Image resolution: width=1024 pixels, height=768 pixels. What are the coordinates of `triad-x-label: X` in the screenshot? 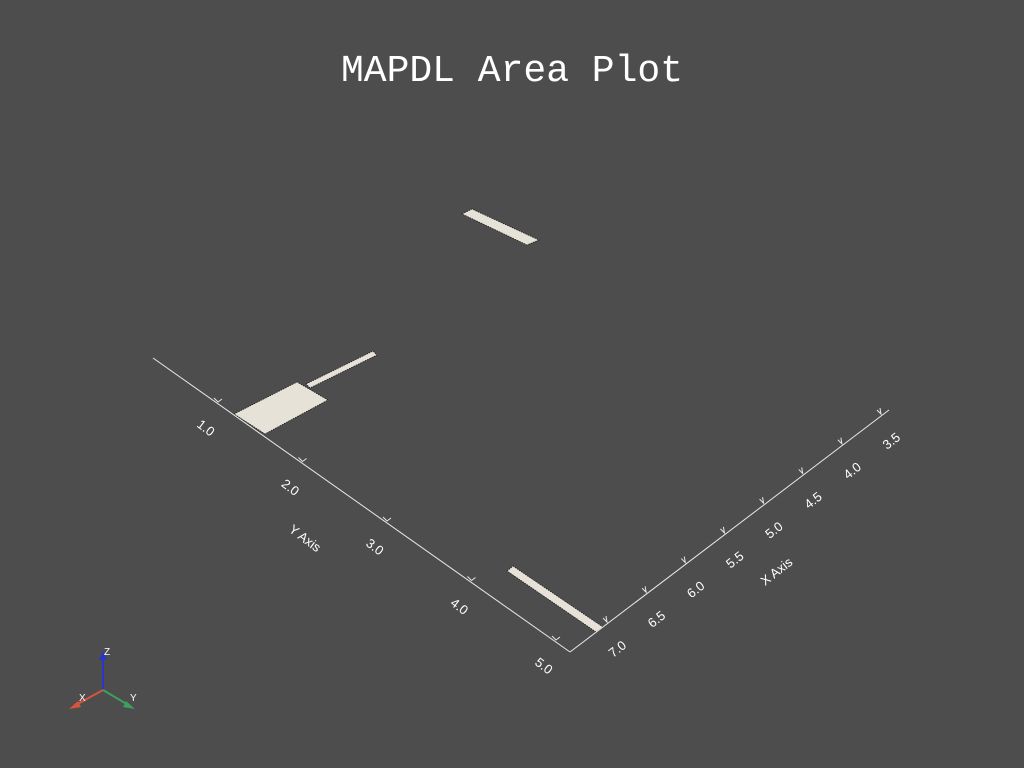 It's located at (82, 698).